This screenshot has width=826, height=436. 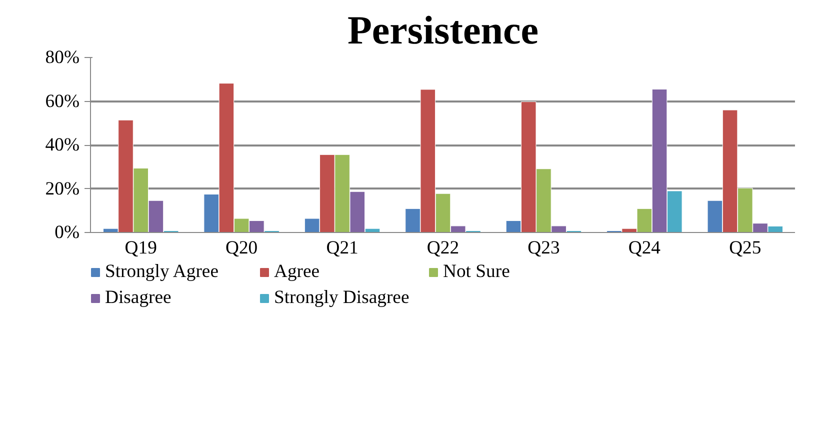 What do you see at coordinates (62, 145) in the screenshot?
I see `y-tick-label: 40%` at bounding box center [62, 145].